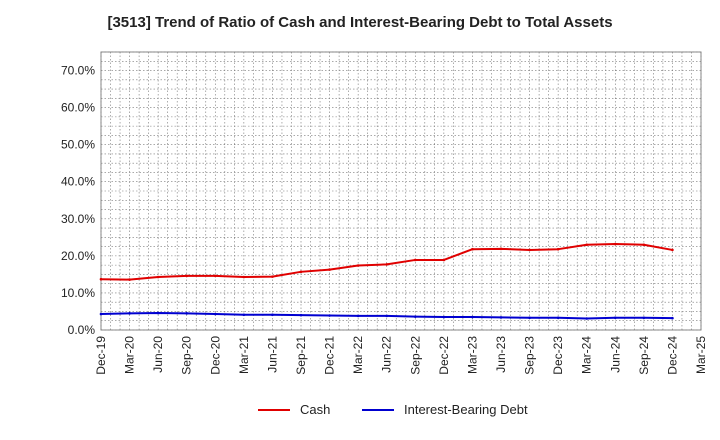  Describe the element at coordinates (215, 355) in the screenshot. I see `x-tick-label: Dec-20` at that location.